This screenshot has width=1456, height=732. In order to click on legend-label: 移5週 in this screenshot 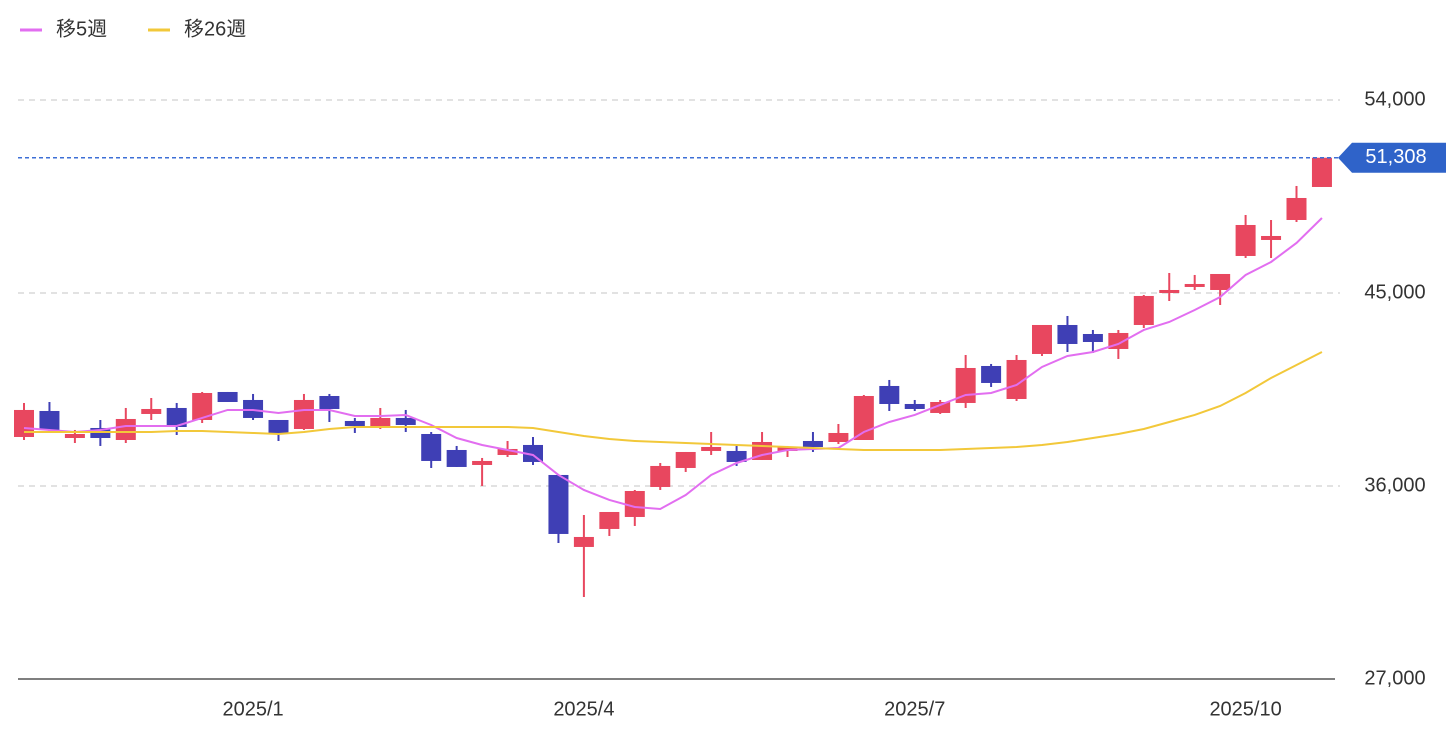, I will do `click(81, 28)`.